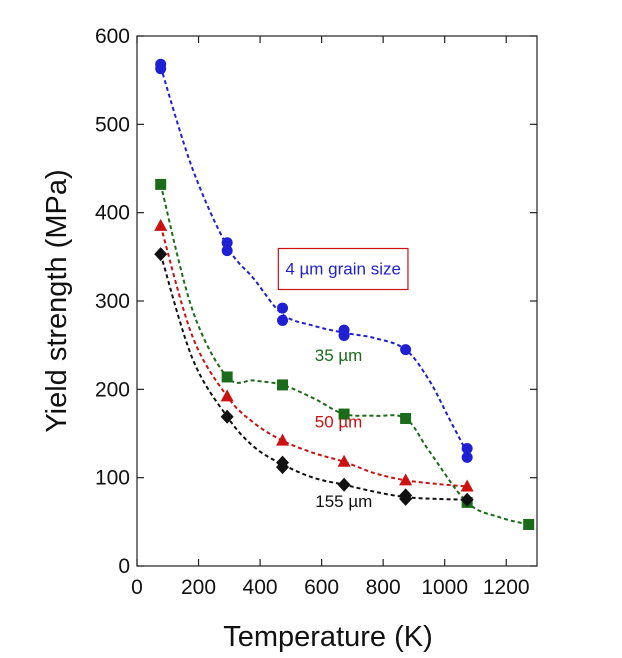  What do you see at coordinates (339, 355) in the screenshot?
I see `annotation-label: 35 µm` at bounding box center [339, 355].